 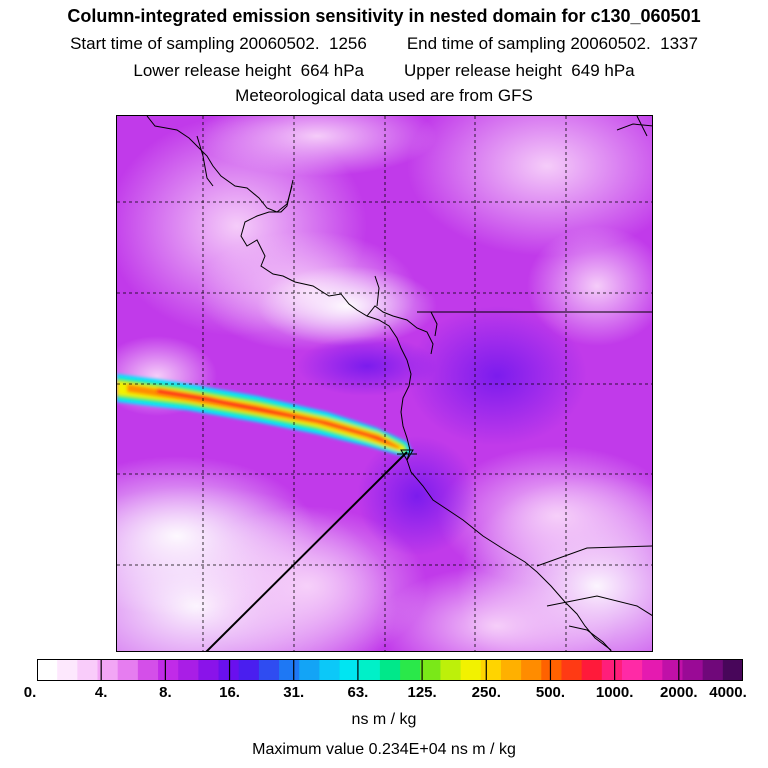 What do you see at coordinates (384, 749) in the screenshot?
I see `max-value-label: Maximum value 0.234E+04 ns m / kg` at bounding box center [384, 749].